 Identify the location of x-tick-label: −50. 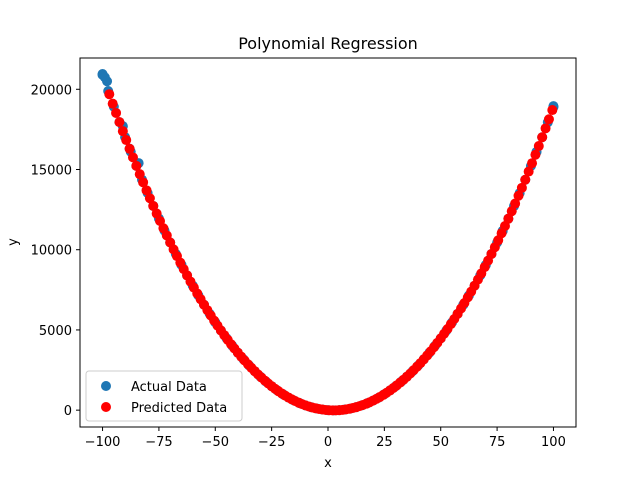
(215, 442).